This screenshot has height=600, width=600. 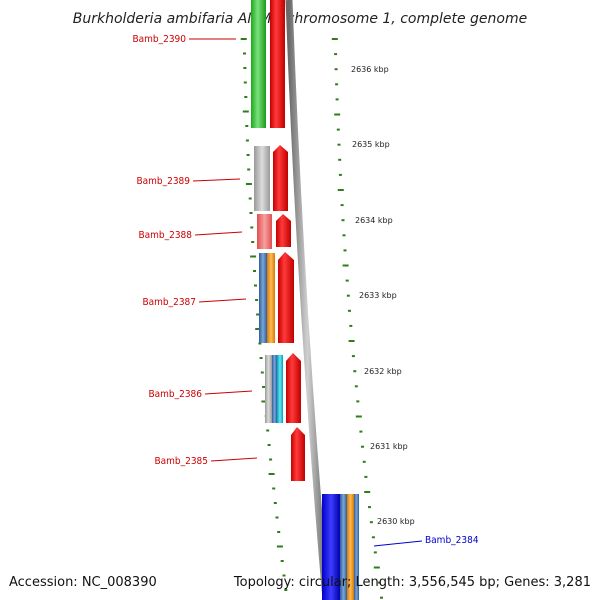 I want to click on cog-block-steel-edge, so click(x=356, y=547).